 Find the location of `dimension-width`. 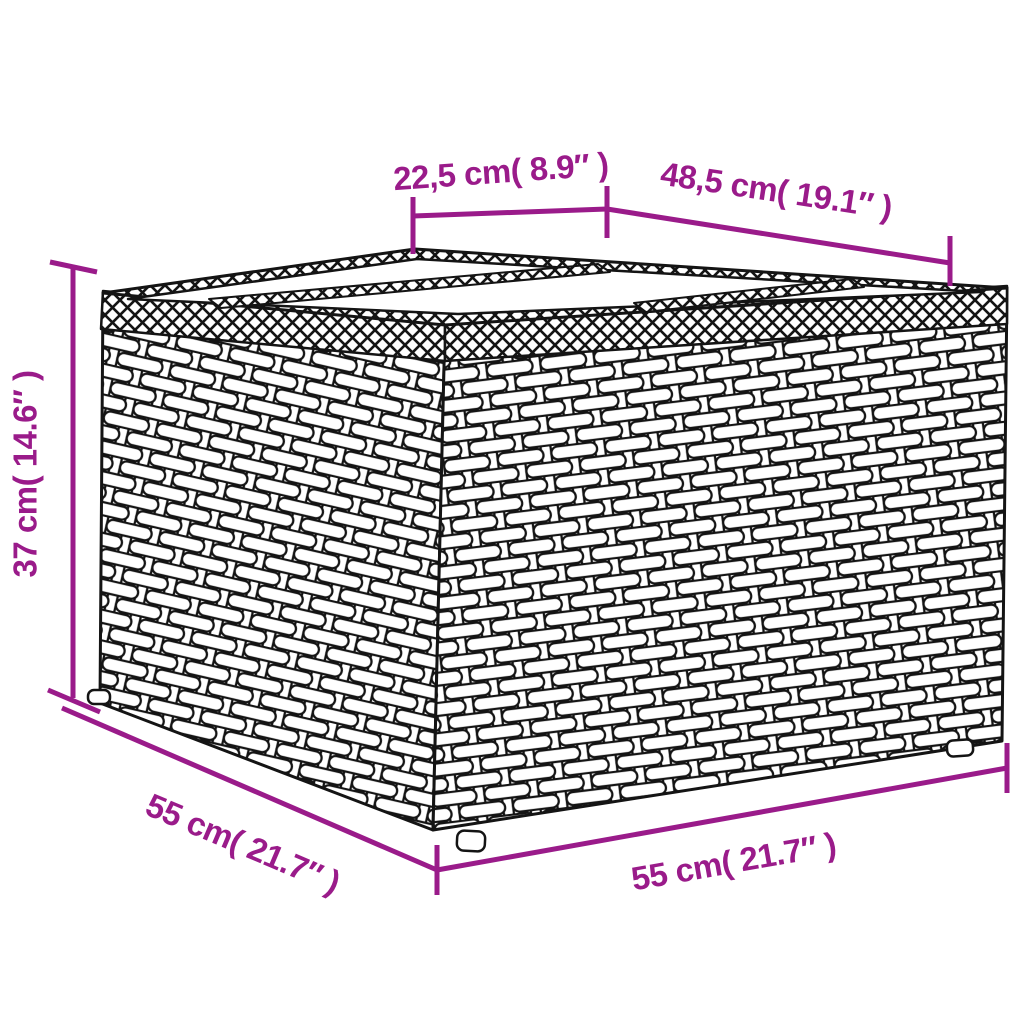

dimension-width is located at coordinates (723, 808).